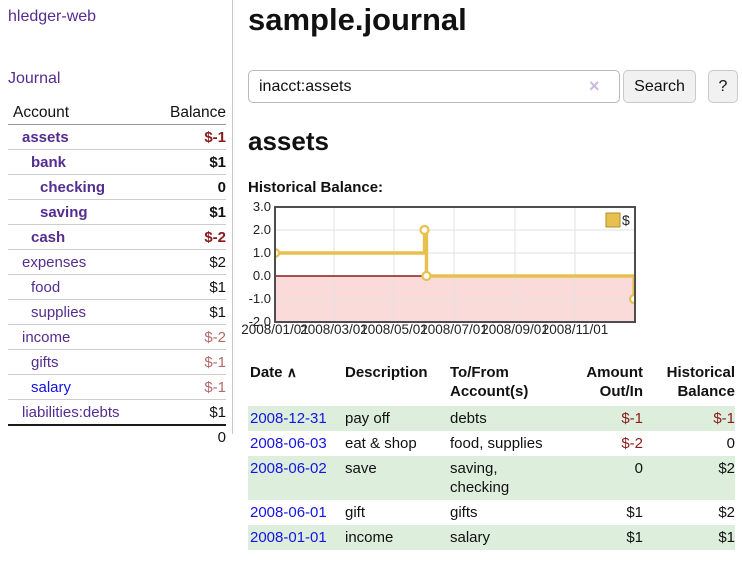  What do you see at coordinates (367, 418) in the screenshot?
I see `transaction-description: pay off` at bounding box center [367, 418].